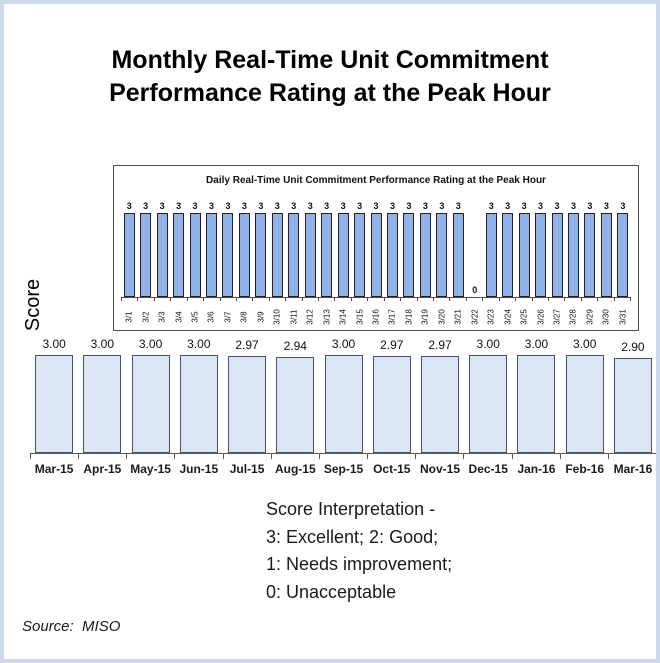  Describe the element at coordinates (179, 316) in the screenshot. I see `daily-category-label-text: 3/4` at that location.